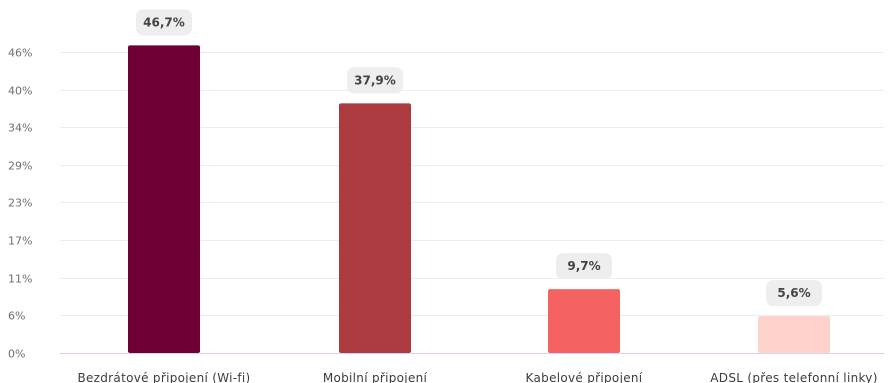  I want to click on y-tick-label: 23%, so click(20, 203).